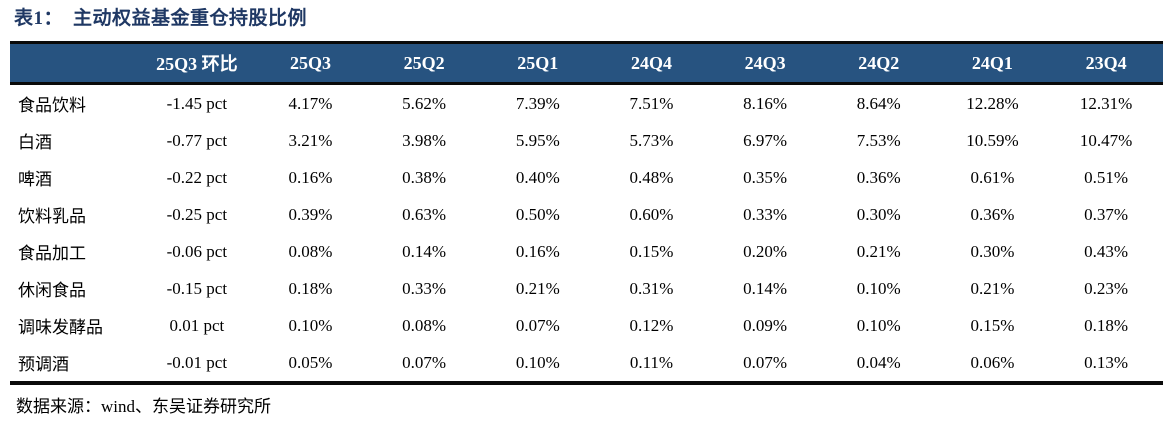 Image resolution: width=1175 pixels, height=429 pixels. I want to click on value-cell: -0.01 pct, so click(197, 362).